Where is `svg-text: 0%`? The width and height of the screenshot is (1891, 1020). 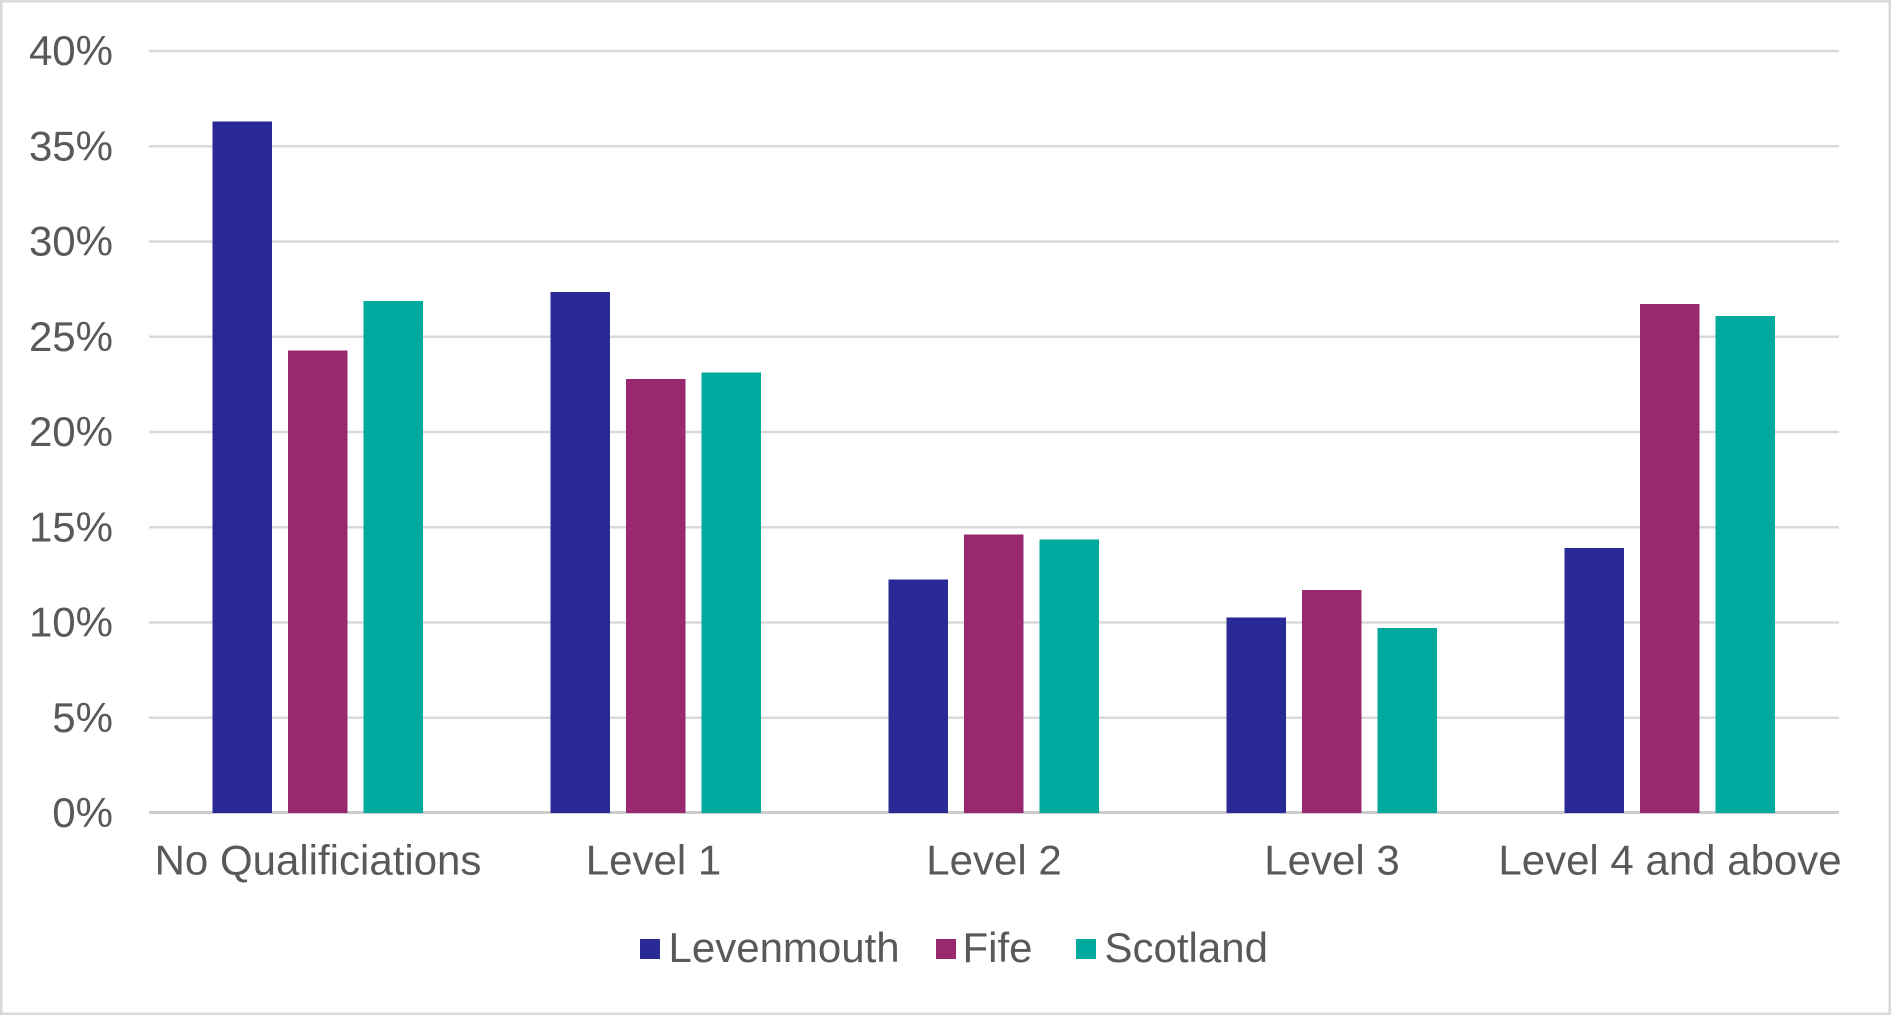 svg-text: 0% is located at coordinates (82, 812).